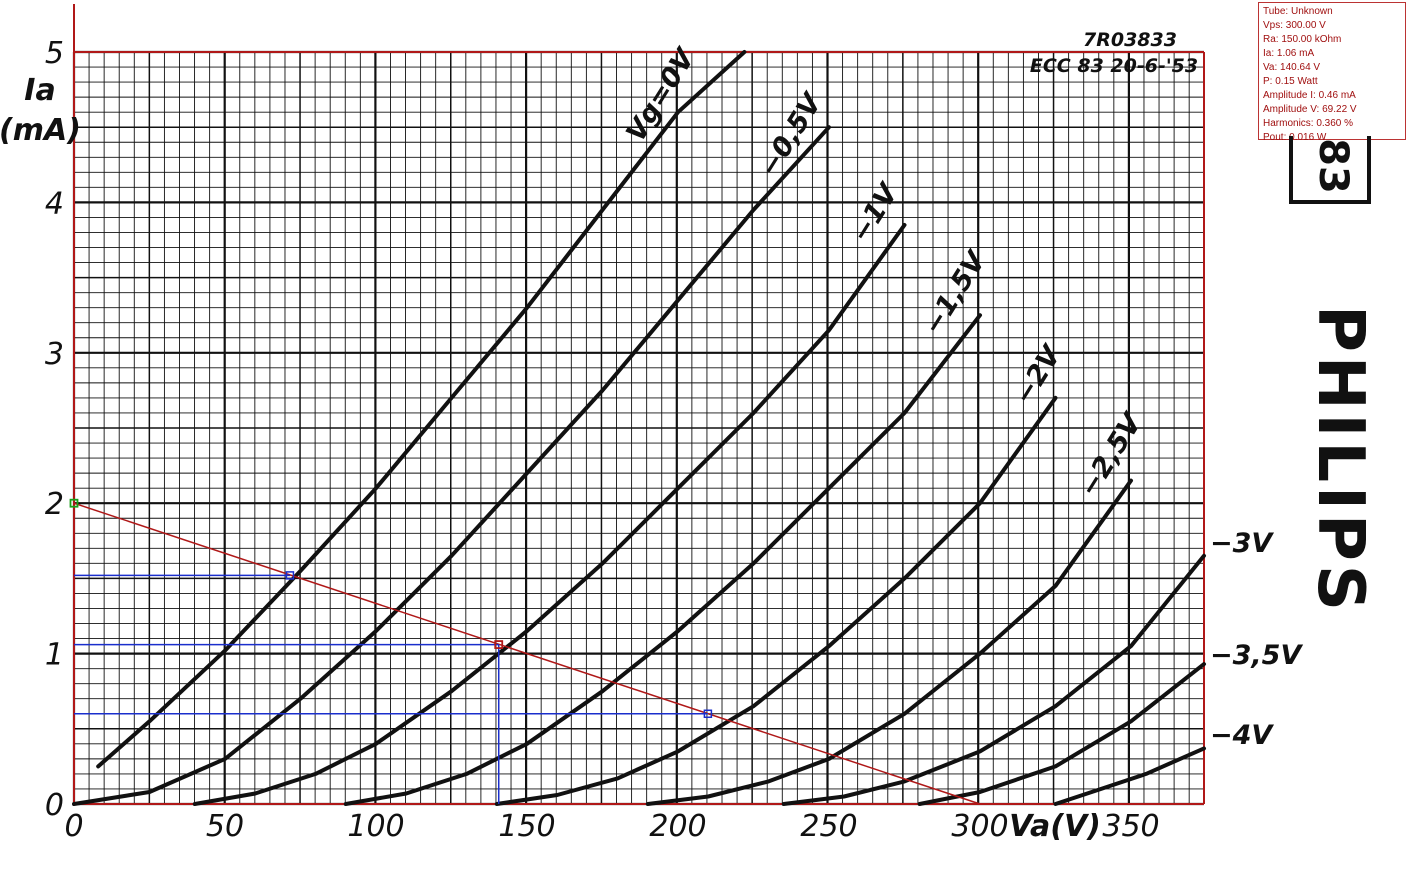 This screenshot has height=869, width=1412. I want to click on curve-label: −4V, so click(1242, 735).